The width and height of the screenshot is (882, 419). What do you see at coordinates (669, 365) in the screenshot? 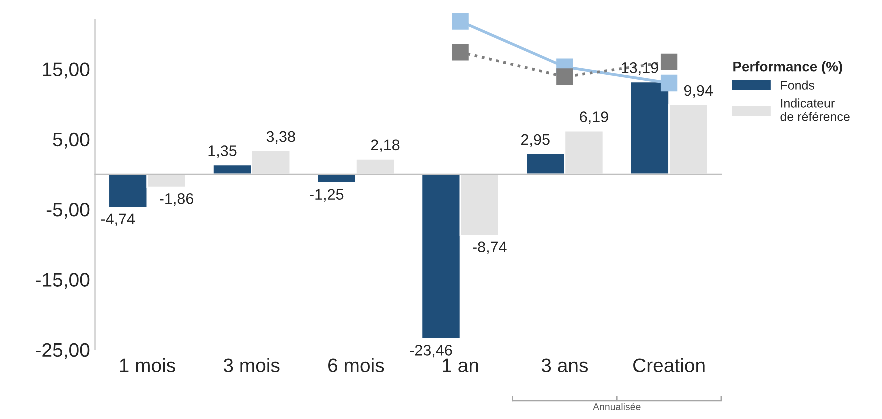
I see `x-tick-label: Creation` at bounding box center [669, 365].